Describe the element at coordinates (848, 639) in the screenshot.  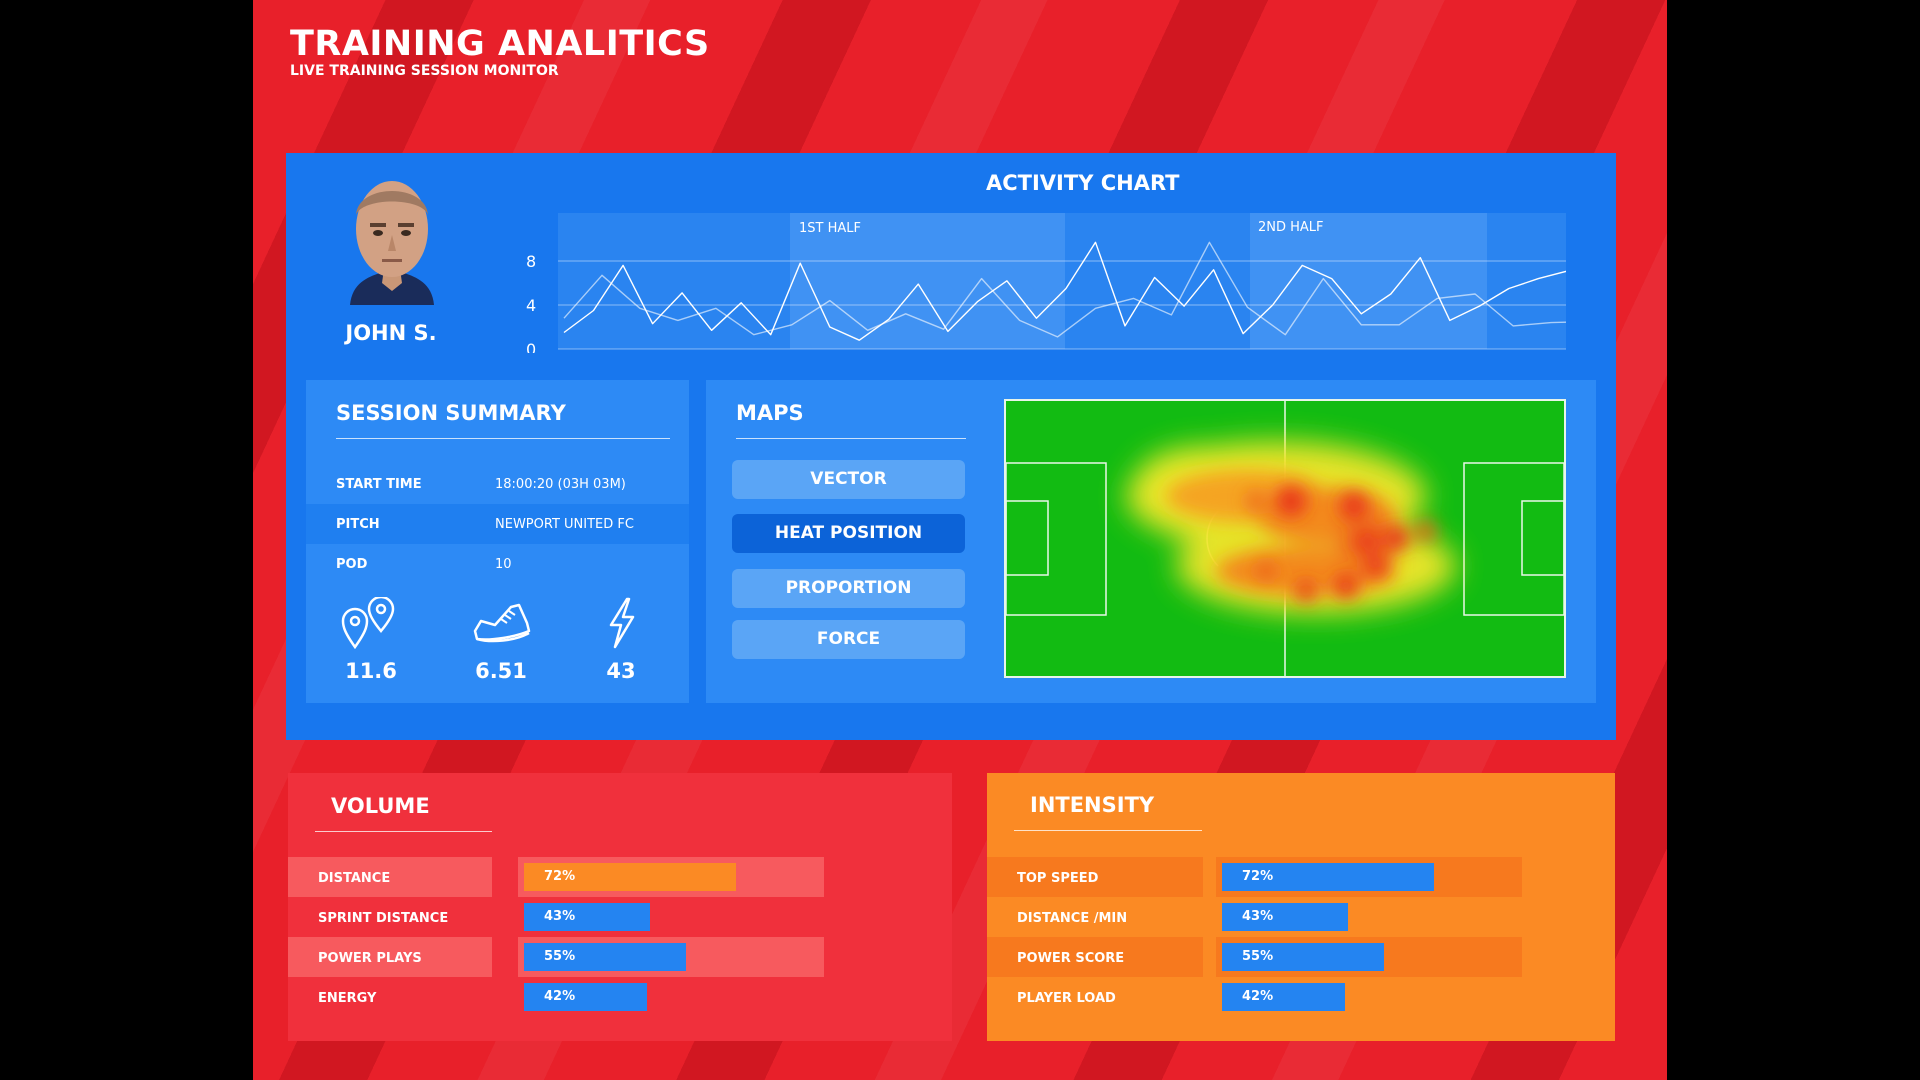
I see `force-button: FORCE` at that location.